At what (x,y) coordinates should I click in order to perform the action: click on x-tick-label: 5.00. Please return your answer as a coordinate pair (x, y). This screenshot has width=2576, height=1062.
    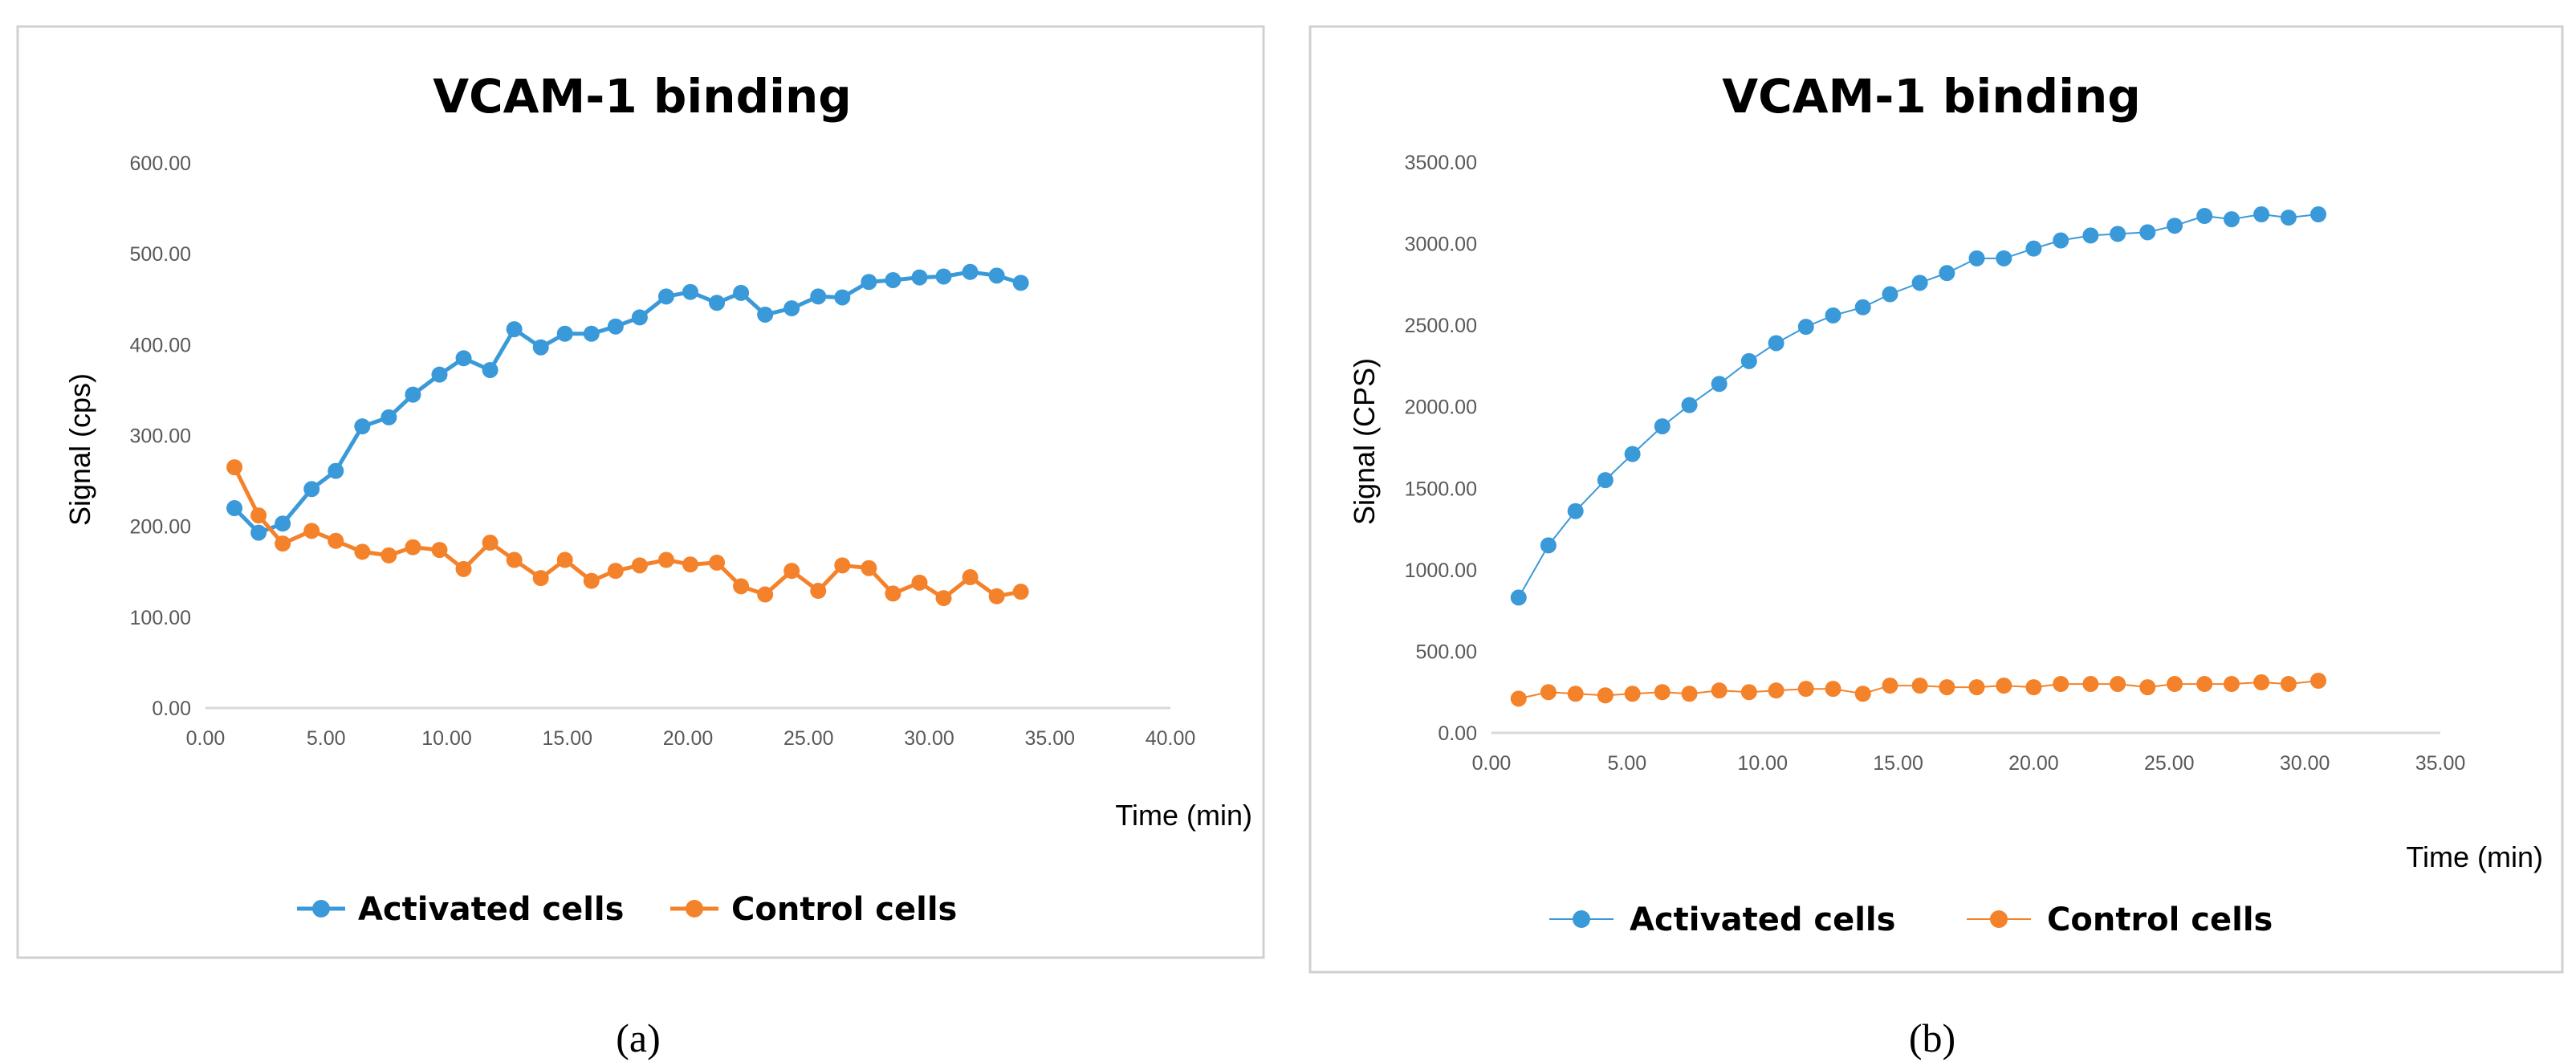
    Looking at the image, I should click on (1627, 763).